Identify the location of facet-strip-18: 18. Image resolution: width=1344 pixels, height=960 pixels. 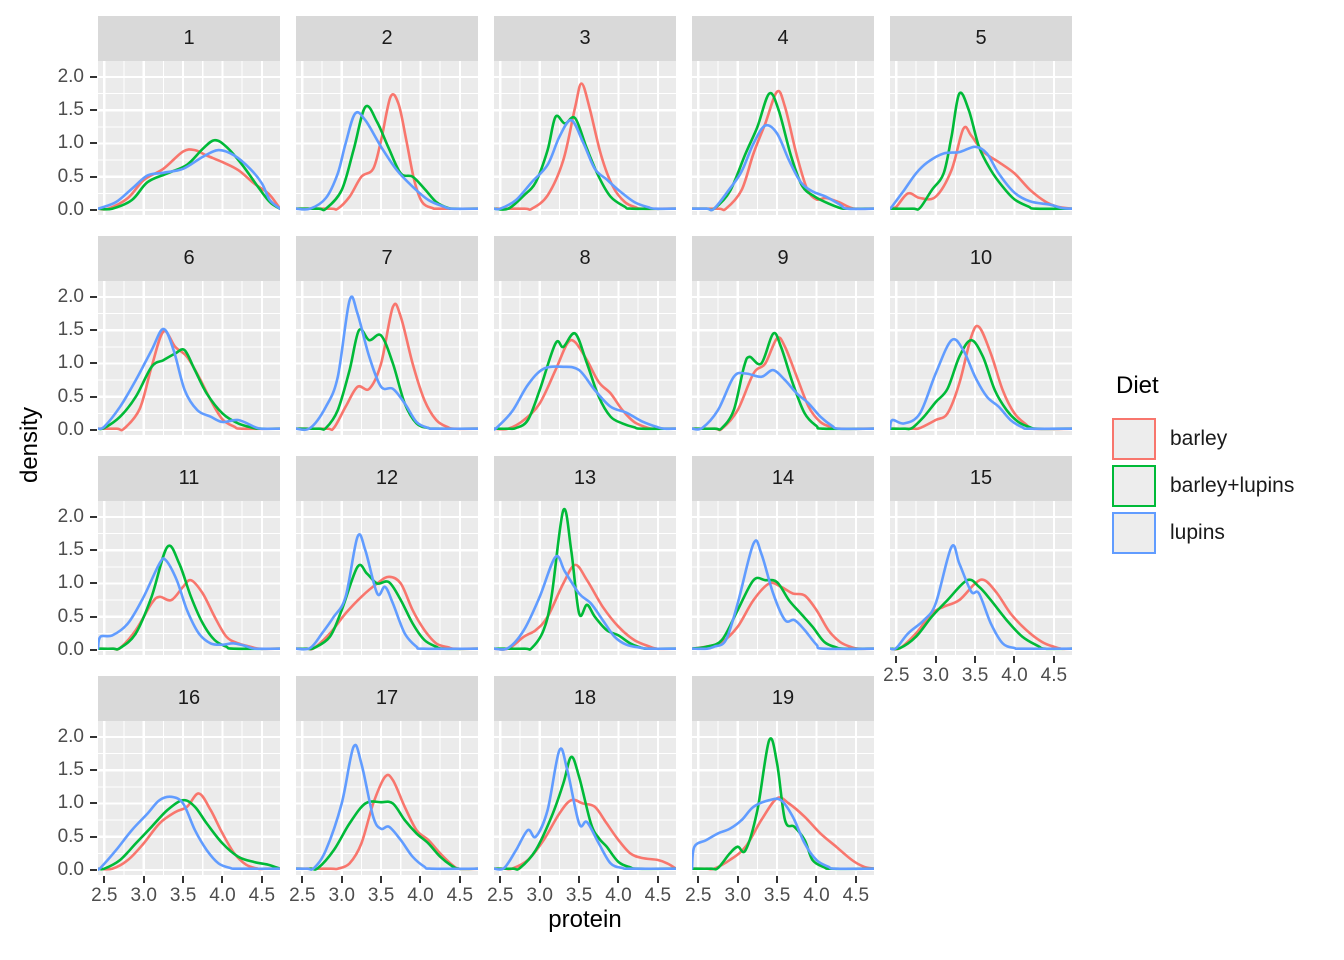
(585, 698).